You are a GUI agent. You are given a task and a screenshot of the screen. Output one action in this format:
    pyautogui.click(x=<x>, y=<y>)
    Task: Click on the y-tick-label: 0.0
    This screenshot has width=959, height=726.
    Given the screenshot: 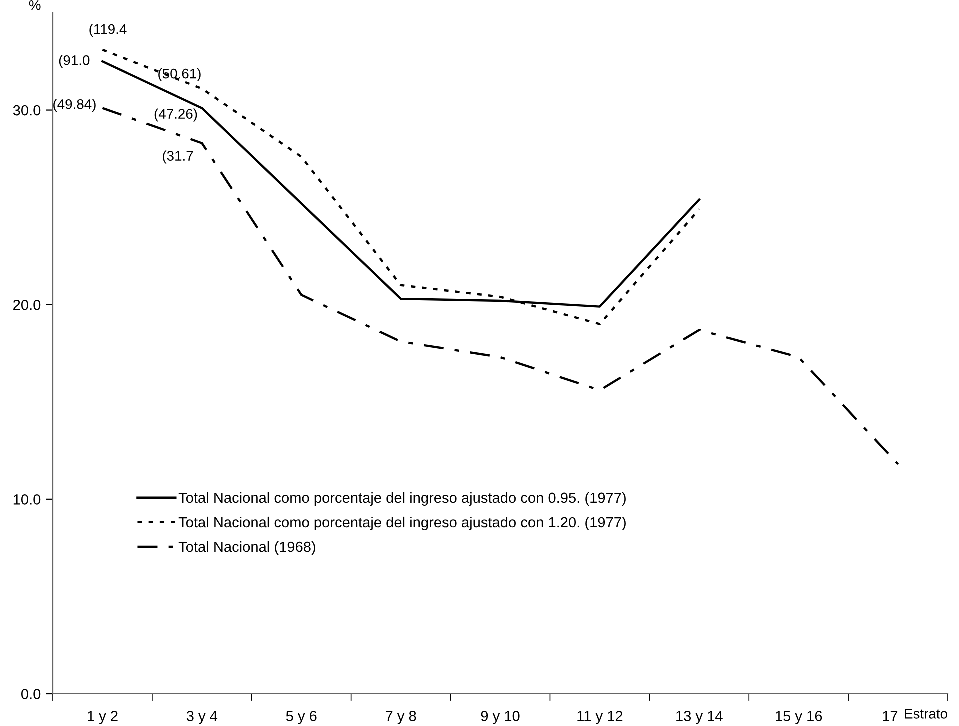 What is the action you would take?
    pyautogui.click(x=31, y=694)
    